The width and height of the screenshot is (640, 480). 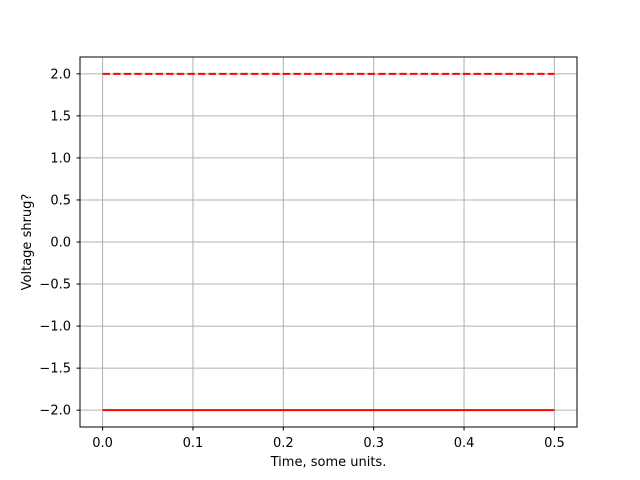 What do you see at coordinates (102, 443) in the screenshot?
I see `x-tick-label: 0.0` at bounding box center [102, 443].